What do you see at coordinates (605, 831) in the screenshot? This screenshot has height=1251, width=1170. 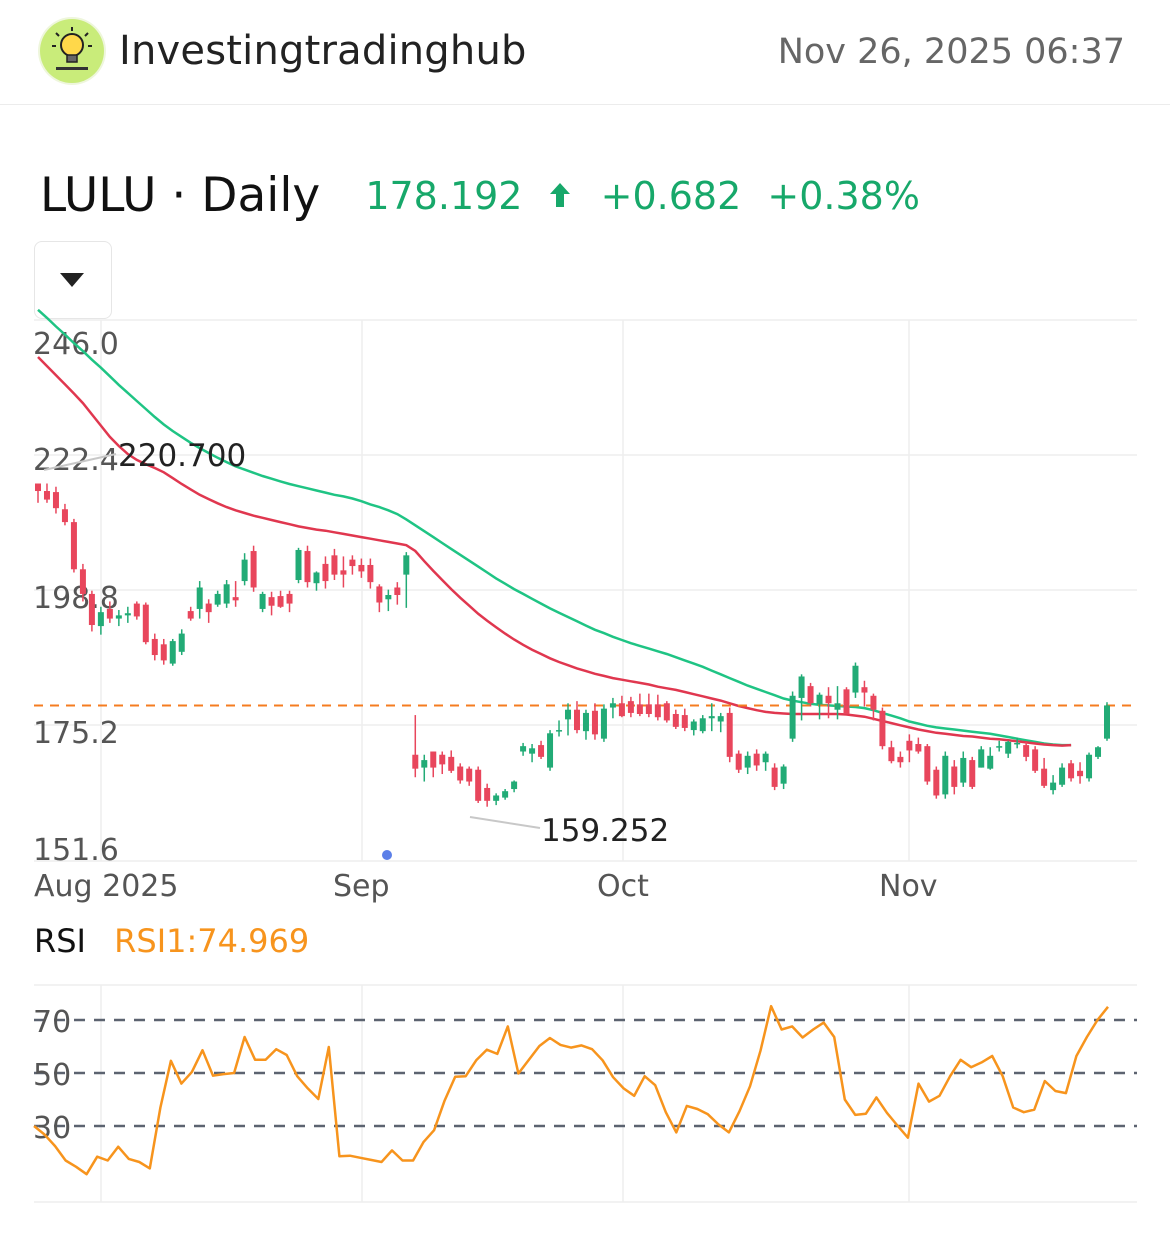 I see `low-annotation-label: 159.252` at bounding box center [605, 831].